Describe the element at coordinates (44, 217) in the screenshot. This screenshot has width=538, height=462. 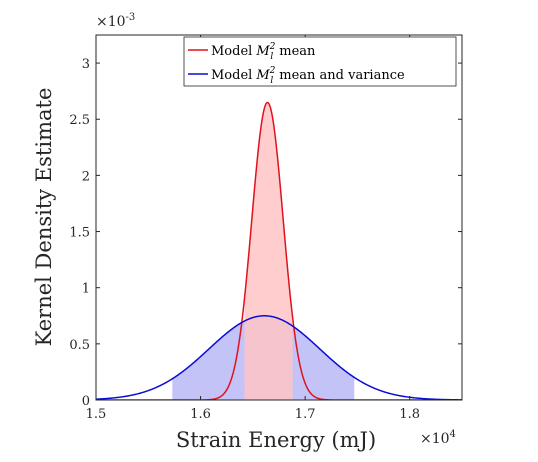
I see `y-axis-label: Kernel Density Estimate` at that location.